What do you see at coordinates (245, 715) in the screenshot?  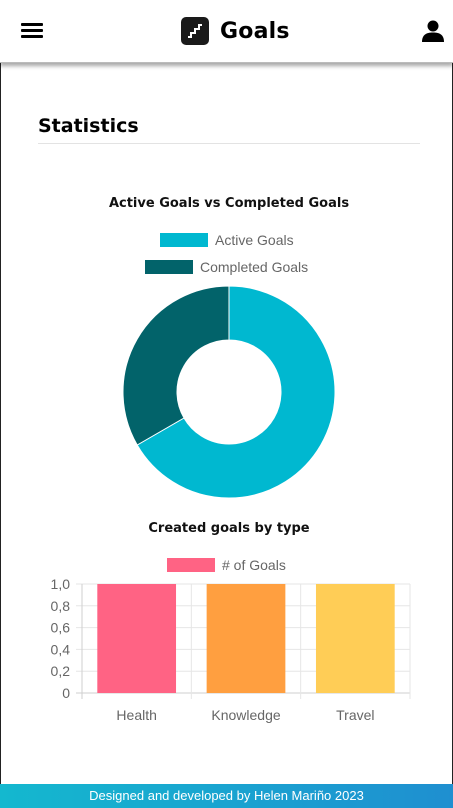 I see `x-tick-label: Knowledge` at bounding box center [245, 715].